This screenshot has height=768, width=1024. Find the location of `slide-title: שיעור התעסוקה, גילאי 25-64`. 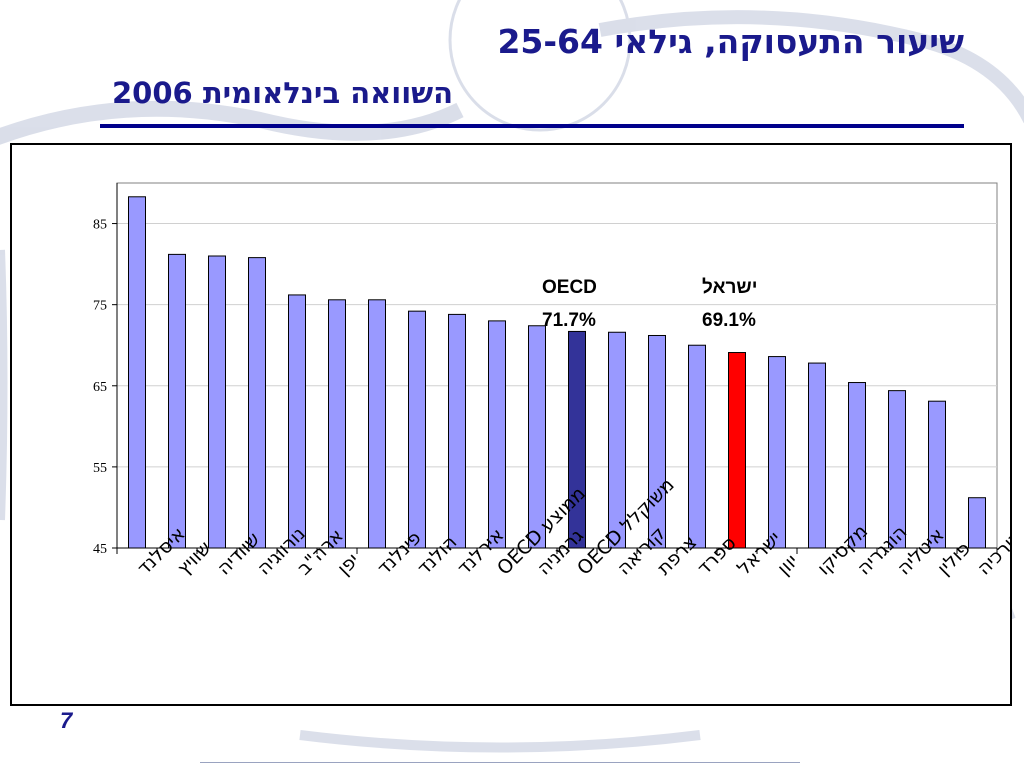

slide-title: שיעור התעסוקה, גילאי 25-64 is located at coordinates (730, 41).